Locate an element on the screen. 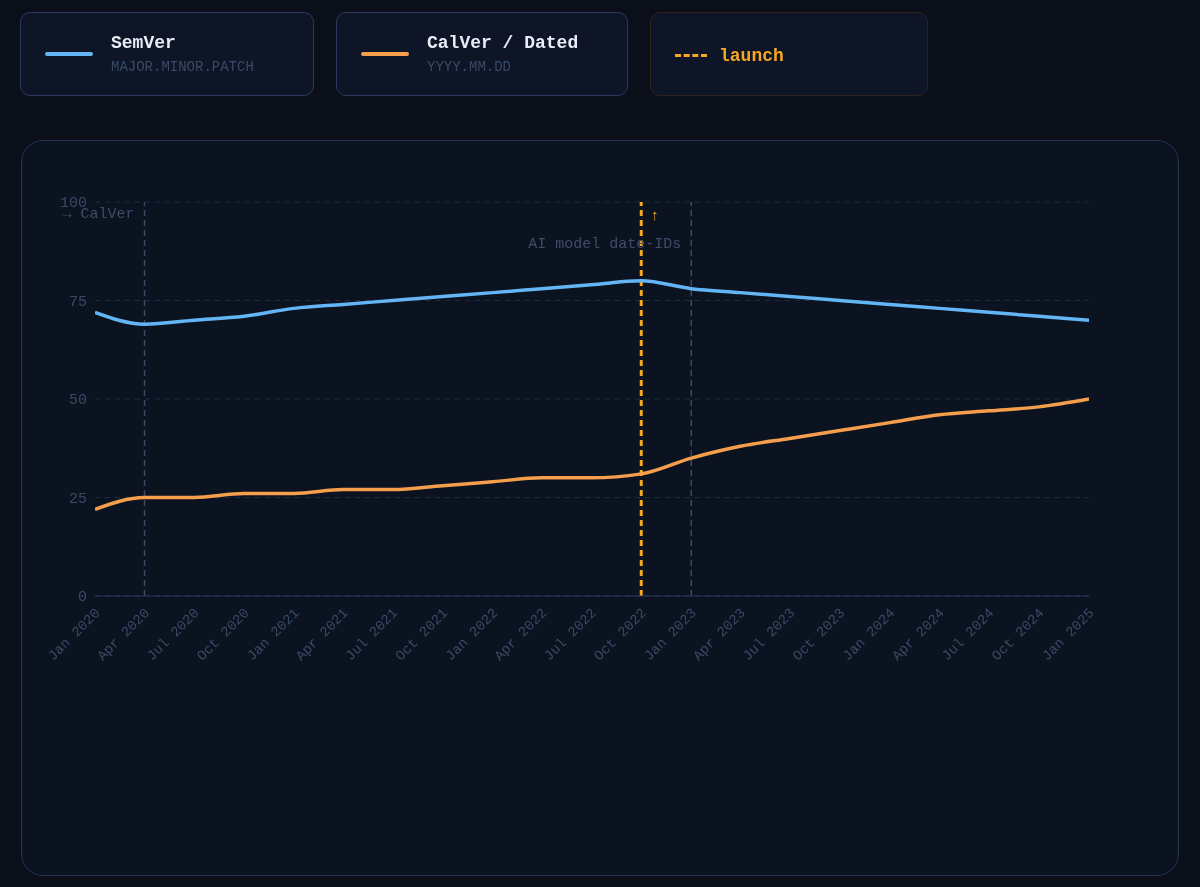  y-tick-label: 0 is located at coordinates (82, 598).